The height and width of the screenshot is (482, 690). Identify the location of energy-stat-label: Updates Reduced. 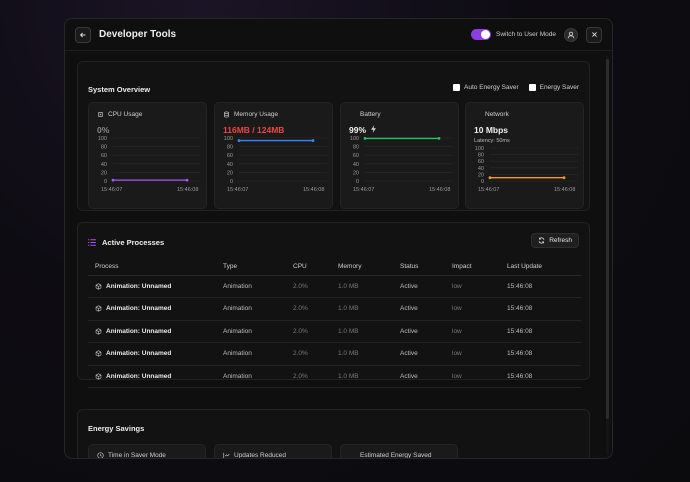
(260, 455).